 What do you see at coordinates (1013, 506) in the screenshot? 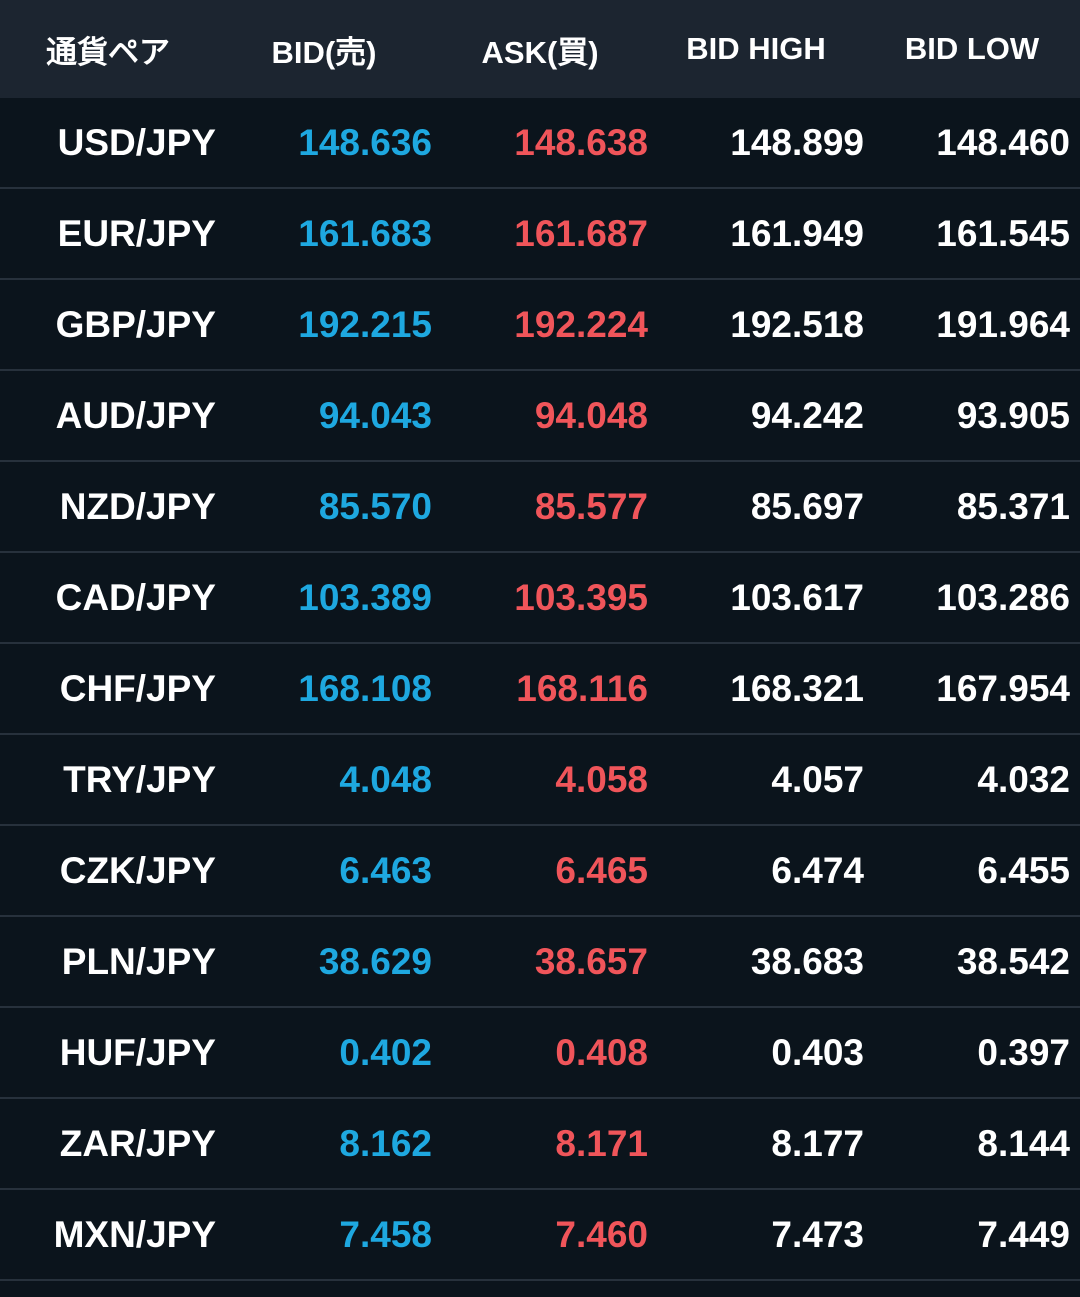
I see `bid-low-value: 85.371` at bounding box center [1013, 506].